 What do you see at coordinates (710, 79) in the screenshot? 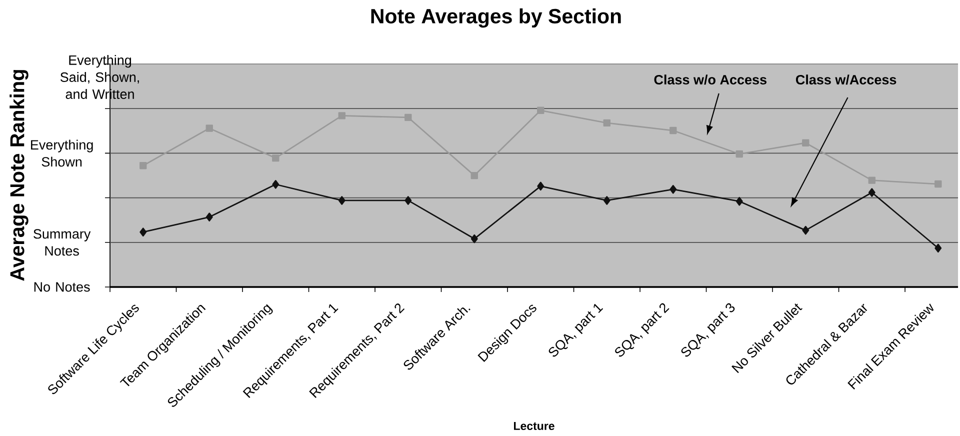
I see `text: Class w/o Access` at bounding box center [710, 79].